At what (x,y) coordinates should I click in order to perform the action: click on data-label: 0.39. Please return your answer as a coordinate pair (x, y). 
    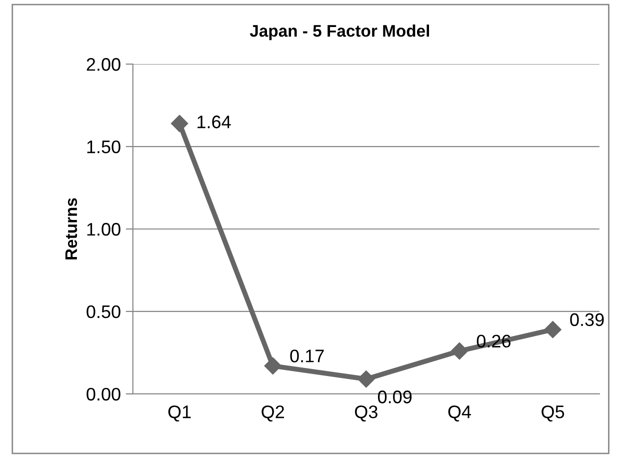
    Looking at the image, I should click on (587, 319).